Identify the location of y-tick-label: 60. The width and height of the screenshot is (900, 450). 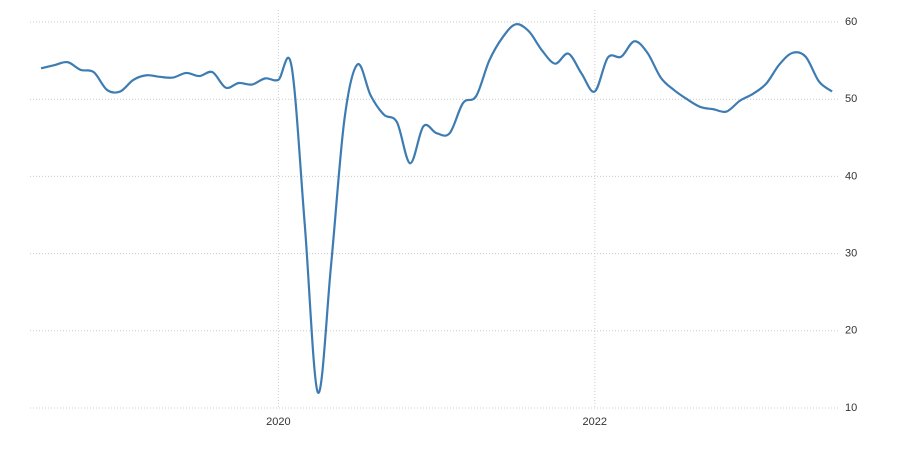
(851, 22).